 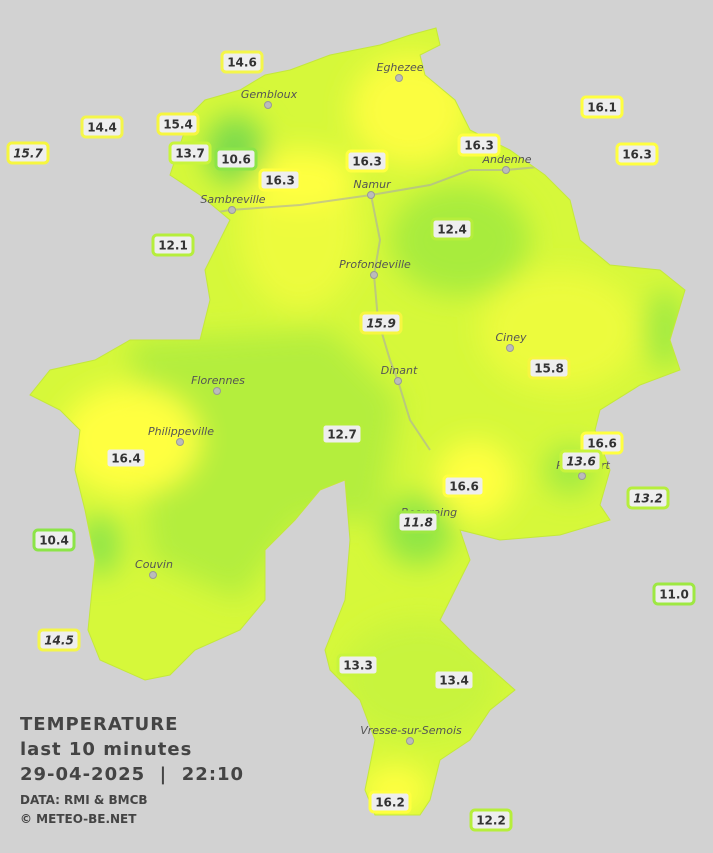 I want to click on town-name: Vresse-sur-Semois, so click(x=411, y=730).